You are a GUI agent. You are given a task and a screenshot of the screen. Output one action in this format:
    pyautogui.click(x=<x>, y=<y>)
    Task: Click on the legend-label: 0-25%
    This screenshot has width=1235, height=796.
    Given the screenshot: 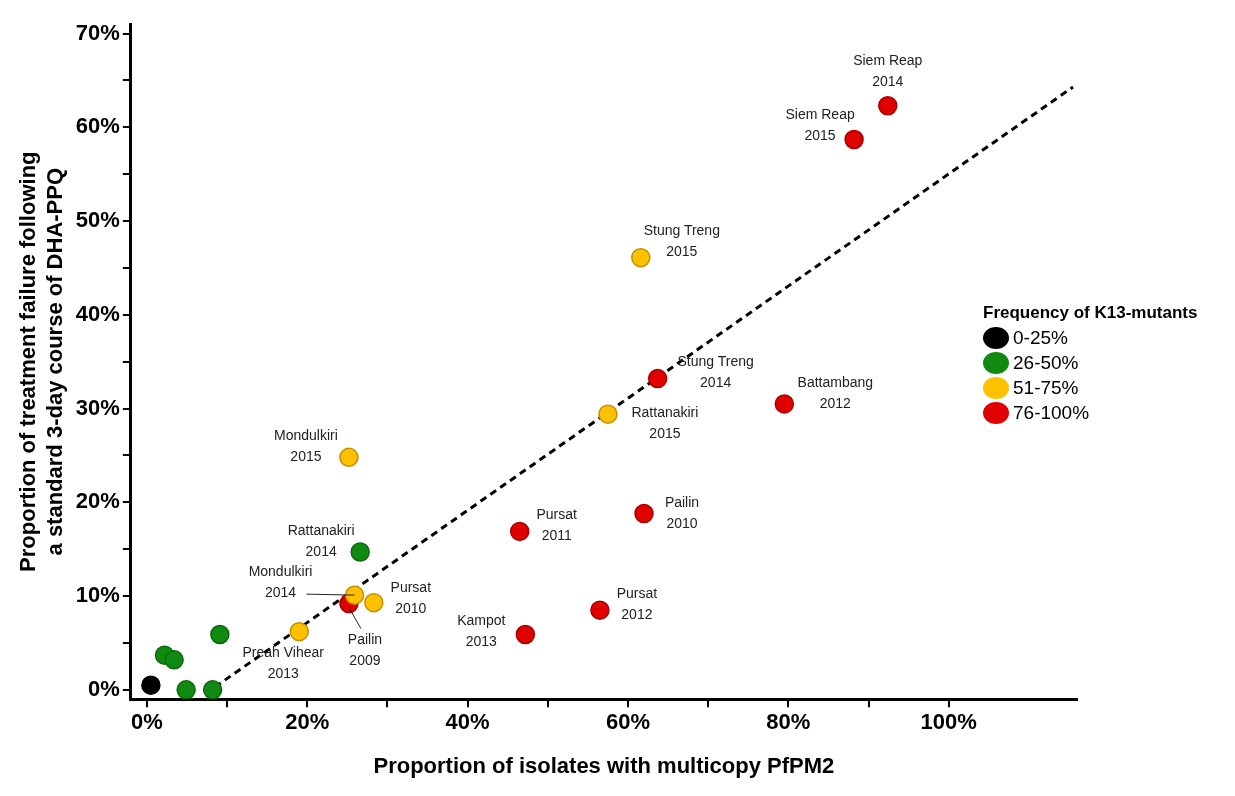 What is the action you would take?
    pyautogui.click(x=1040, y=337)
    